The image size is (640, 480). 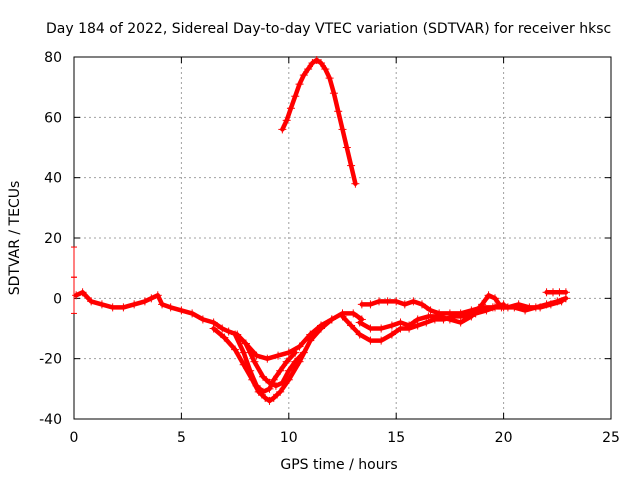 I want to click on x-tick-label: 20, so click(x=504, y=438).